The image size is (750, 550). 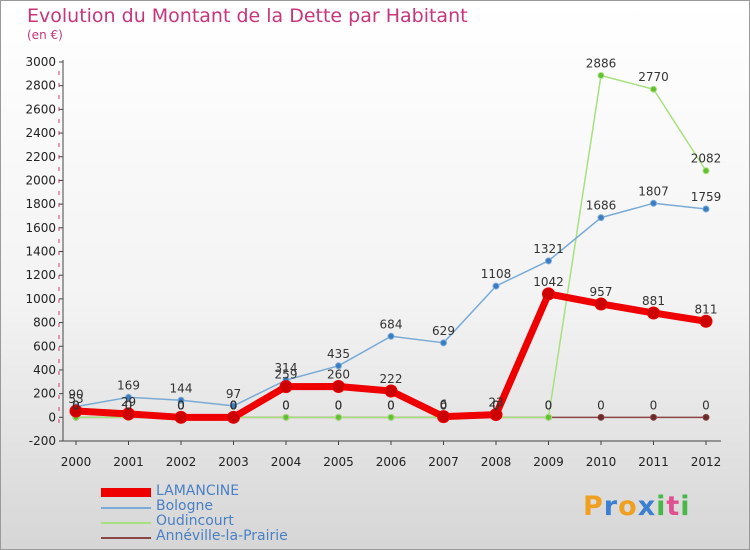 What do you see at coordinates (40, 180) in the screenshot?
I see `y-tick-label: 2000` at bounding box center [40, 180].